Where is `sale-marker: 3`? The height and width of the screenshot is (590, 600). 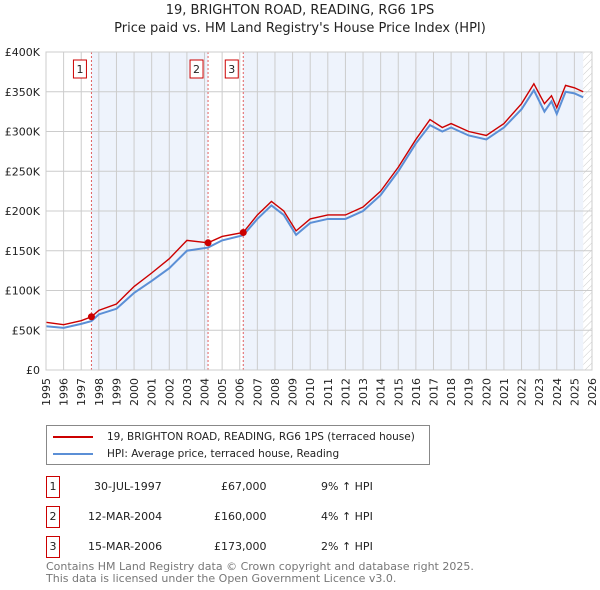 sale-marker: 3 is located at coordinates (53, 547).